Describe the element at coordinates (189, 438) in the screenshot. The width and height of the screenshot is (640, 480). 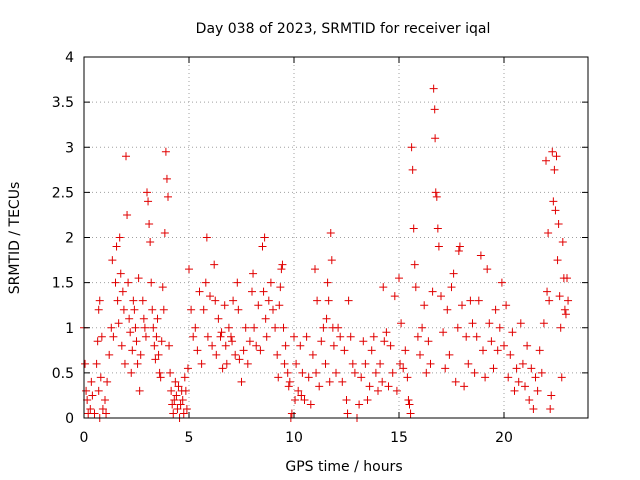
I see `x-tick-label: 5` at that location.